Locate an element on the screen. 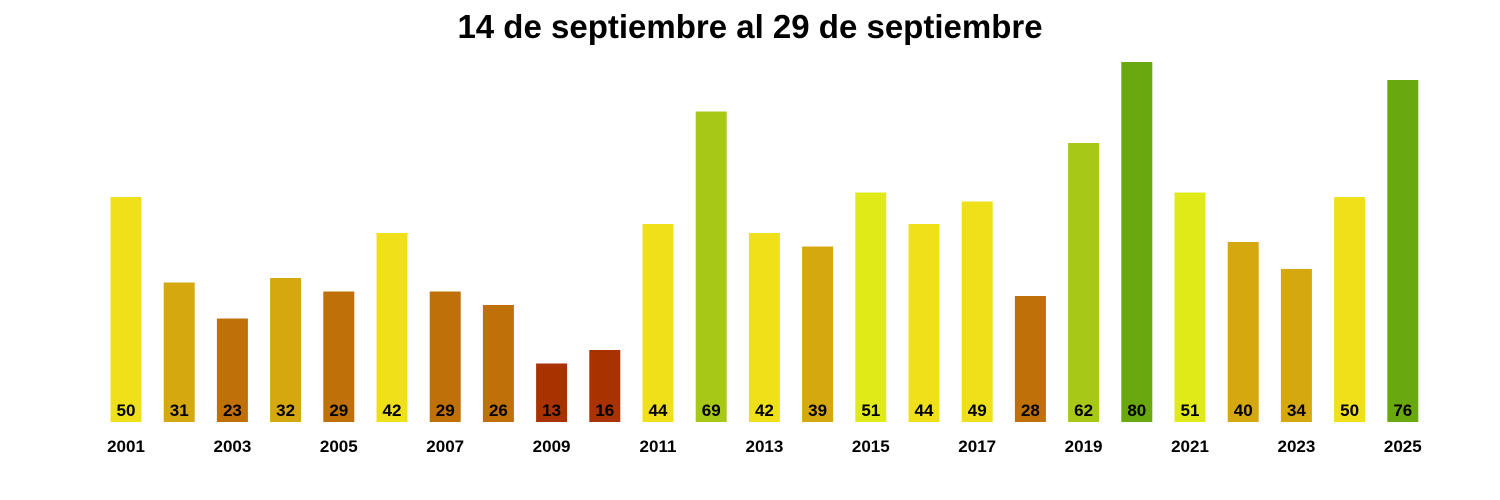 The width and height of the screenshot is (1500, 500). x-tick-label-2007: 2007 is located at coordinates (445, 446).